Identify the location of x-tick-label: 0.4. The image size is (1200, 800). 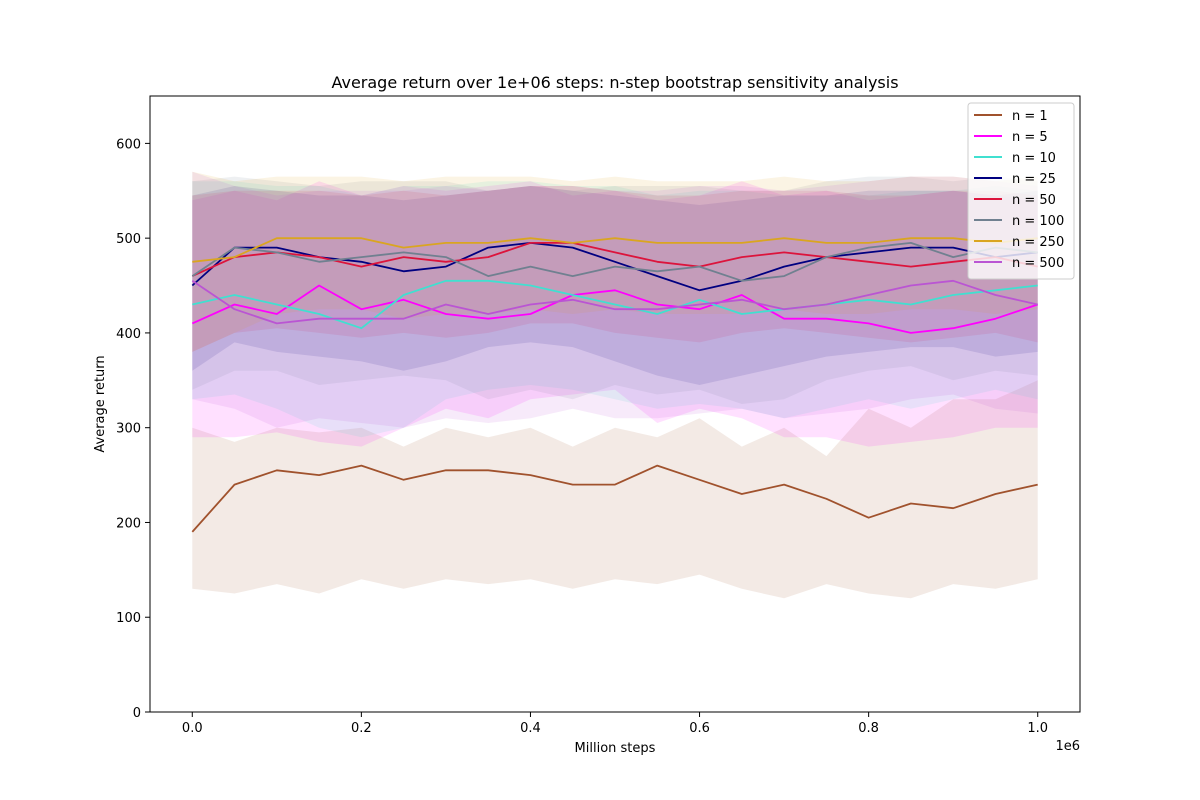
(530, 728).